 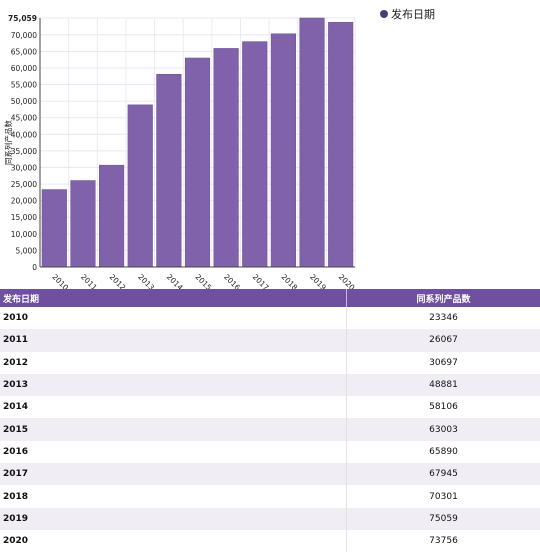 I want to click on cell-count: 26067, so click(x=443, y=340).